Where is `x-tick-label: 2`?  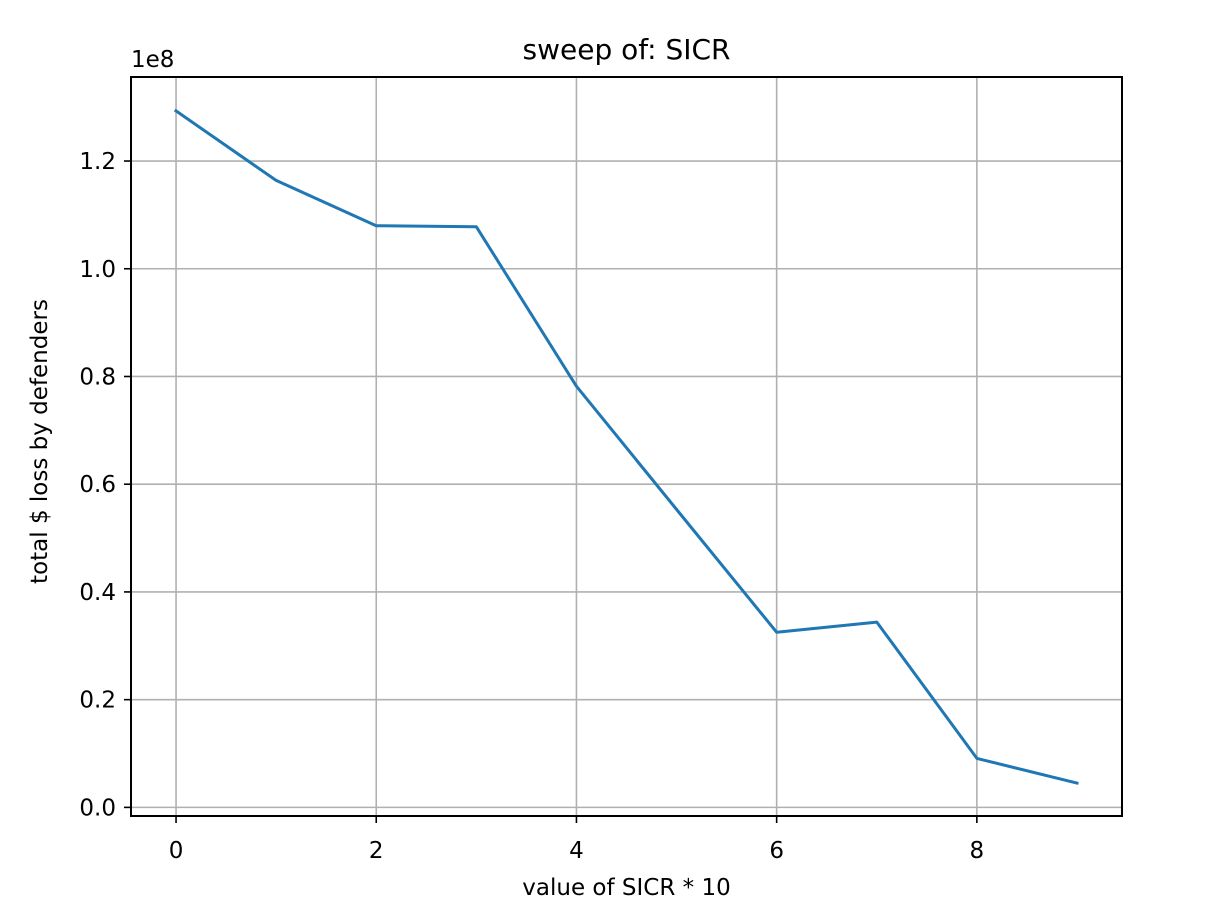
x-tick-label: 2 is located at coordinates (376, 851).